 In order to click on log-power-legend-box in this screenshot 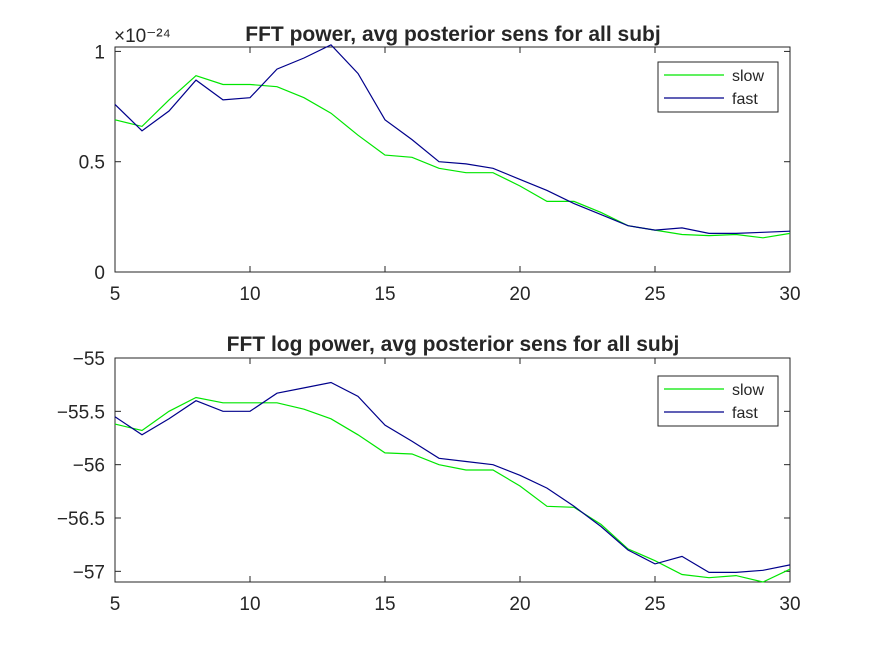, I will do `click(718, 401)`.